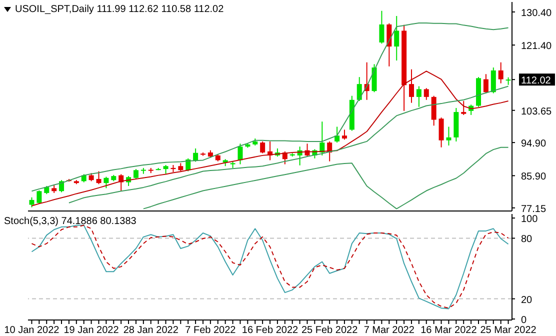 This screenshot has height=336, width=556. What do you see at coordinates (536, 112) in the screenshot?
I see `y-tick-label: 103.65` at bounding box center [536, 112].